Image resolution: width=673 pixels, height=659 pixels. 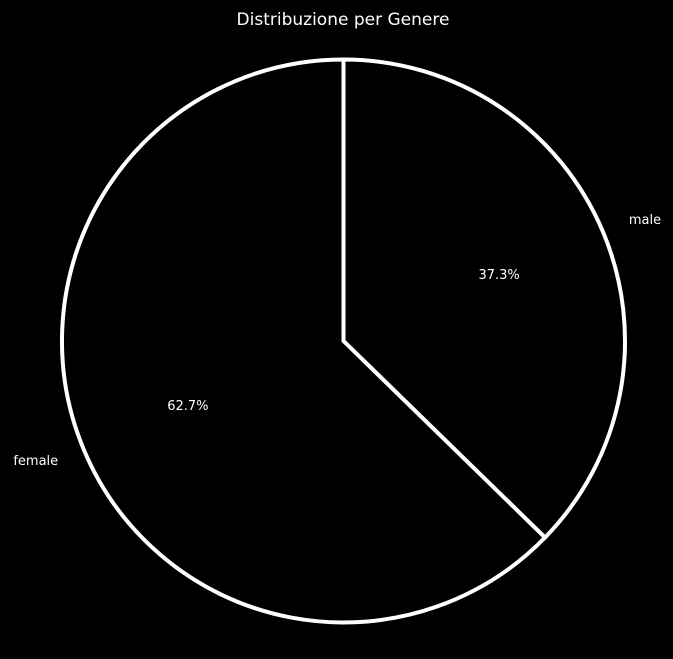 I want to click on slice-percent-male: 37.3%, so click(x=498, y=275).